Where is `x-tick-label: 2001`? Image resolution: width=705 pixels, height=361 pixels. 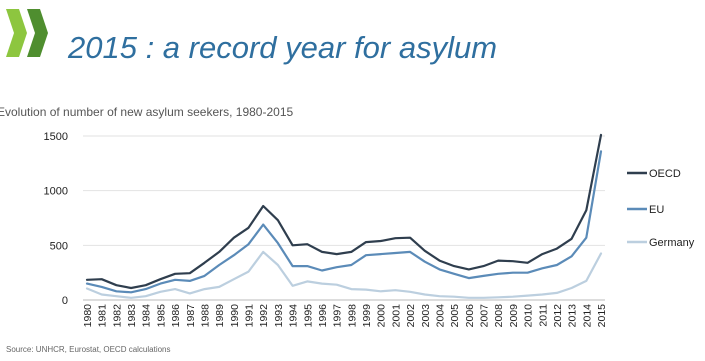
x-tick-label: 2001 is located at coordinates (396, 316).